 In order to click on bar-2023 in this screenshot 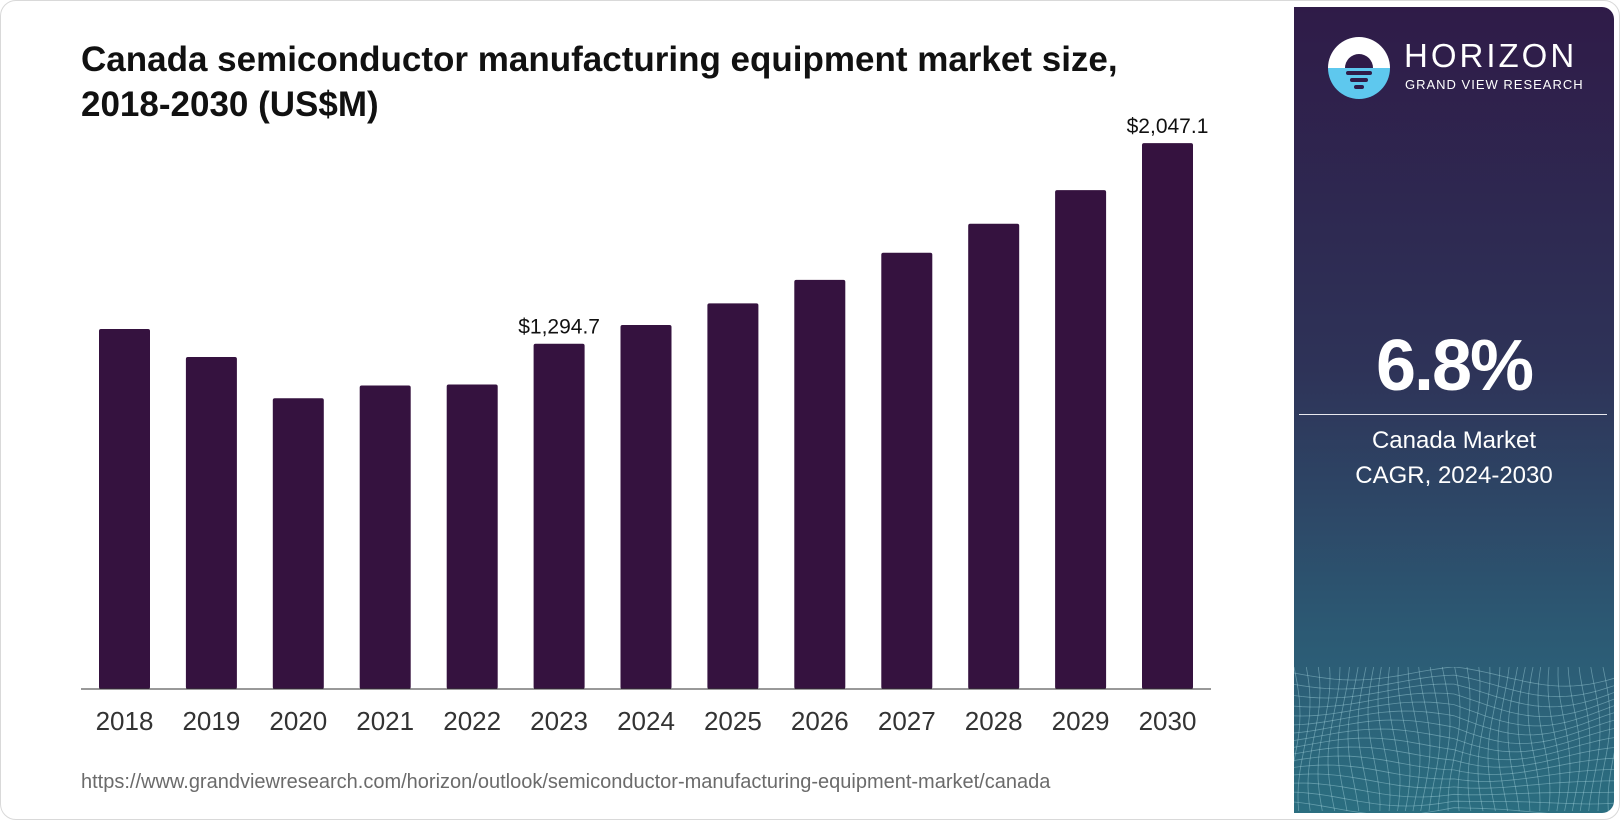, I will do `click(559, 516)`.